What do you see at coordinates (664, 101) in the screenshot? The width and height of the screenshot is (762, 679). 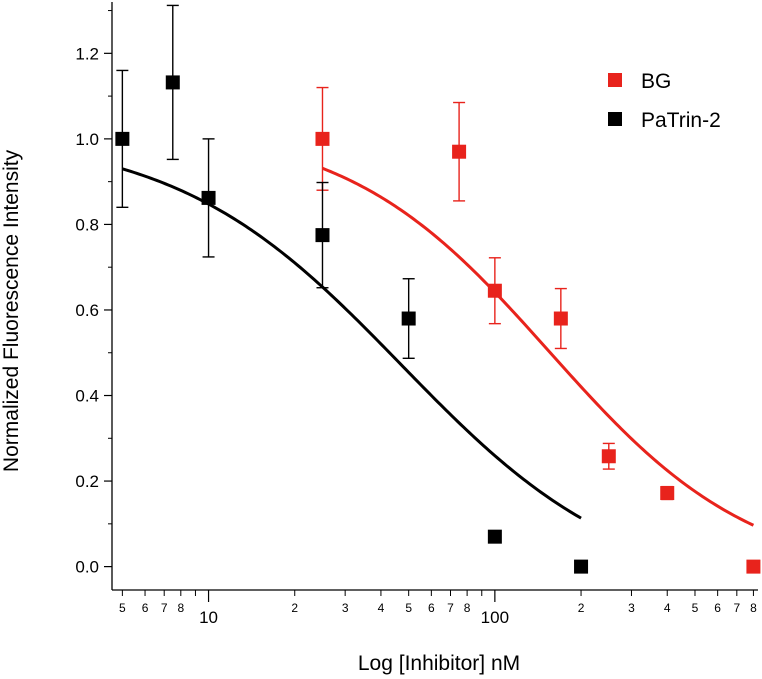 I see `legend: BG PaTrin-2` at bounding box center [664, 101].